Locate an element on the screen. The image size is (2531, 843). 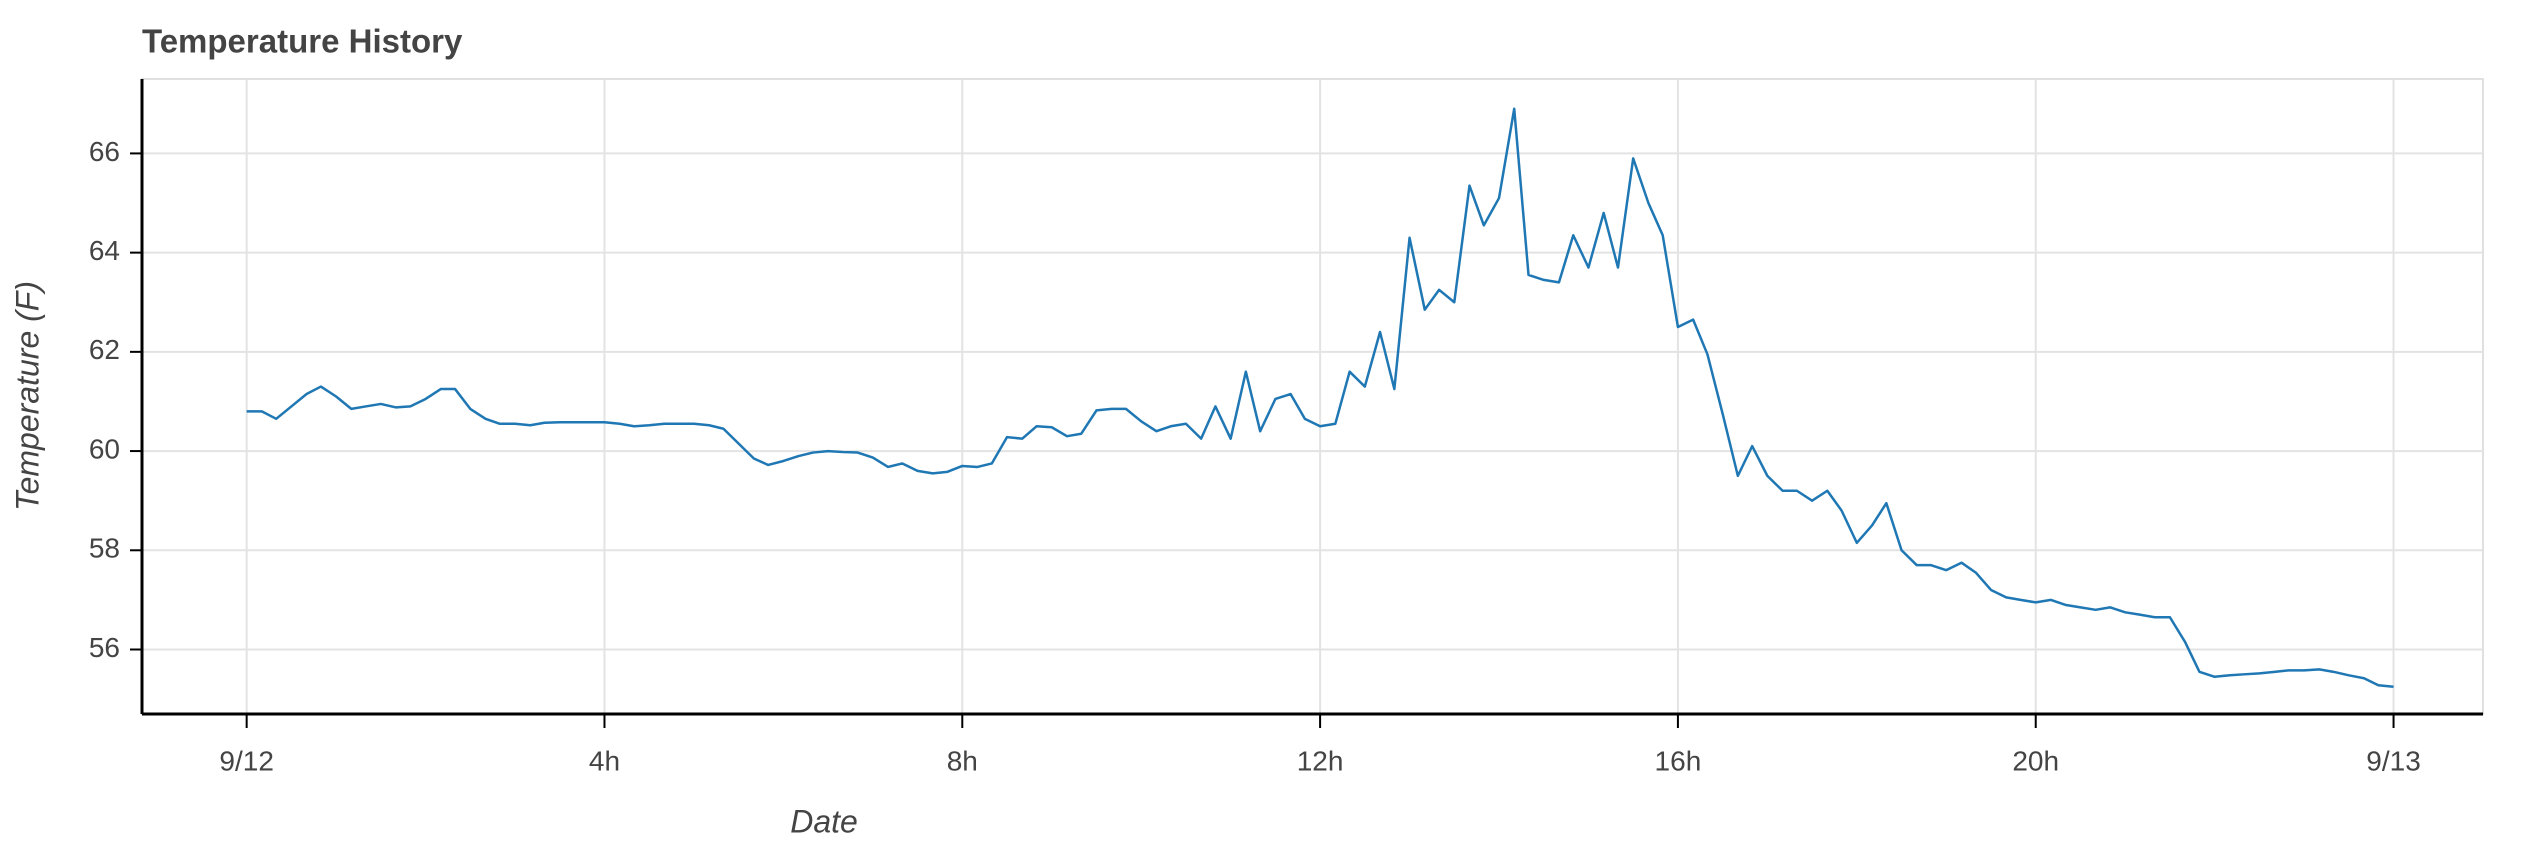
x-tick-label: 12h is located at coordinates (1320, 760).